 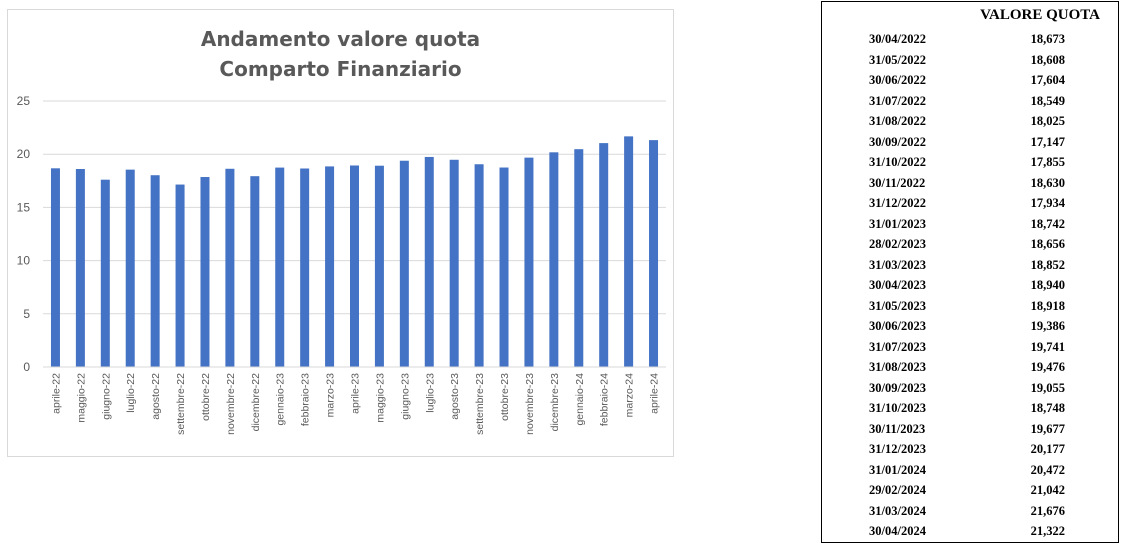 I want to click on x-tick-label: maggio-23, so click(x=380, y=398).